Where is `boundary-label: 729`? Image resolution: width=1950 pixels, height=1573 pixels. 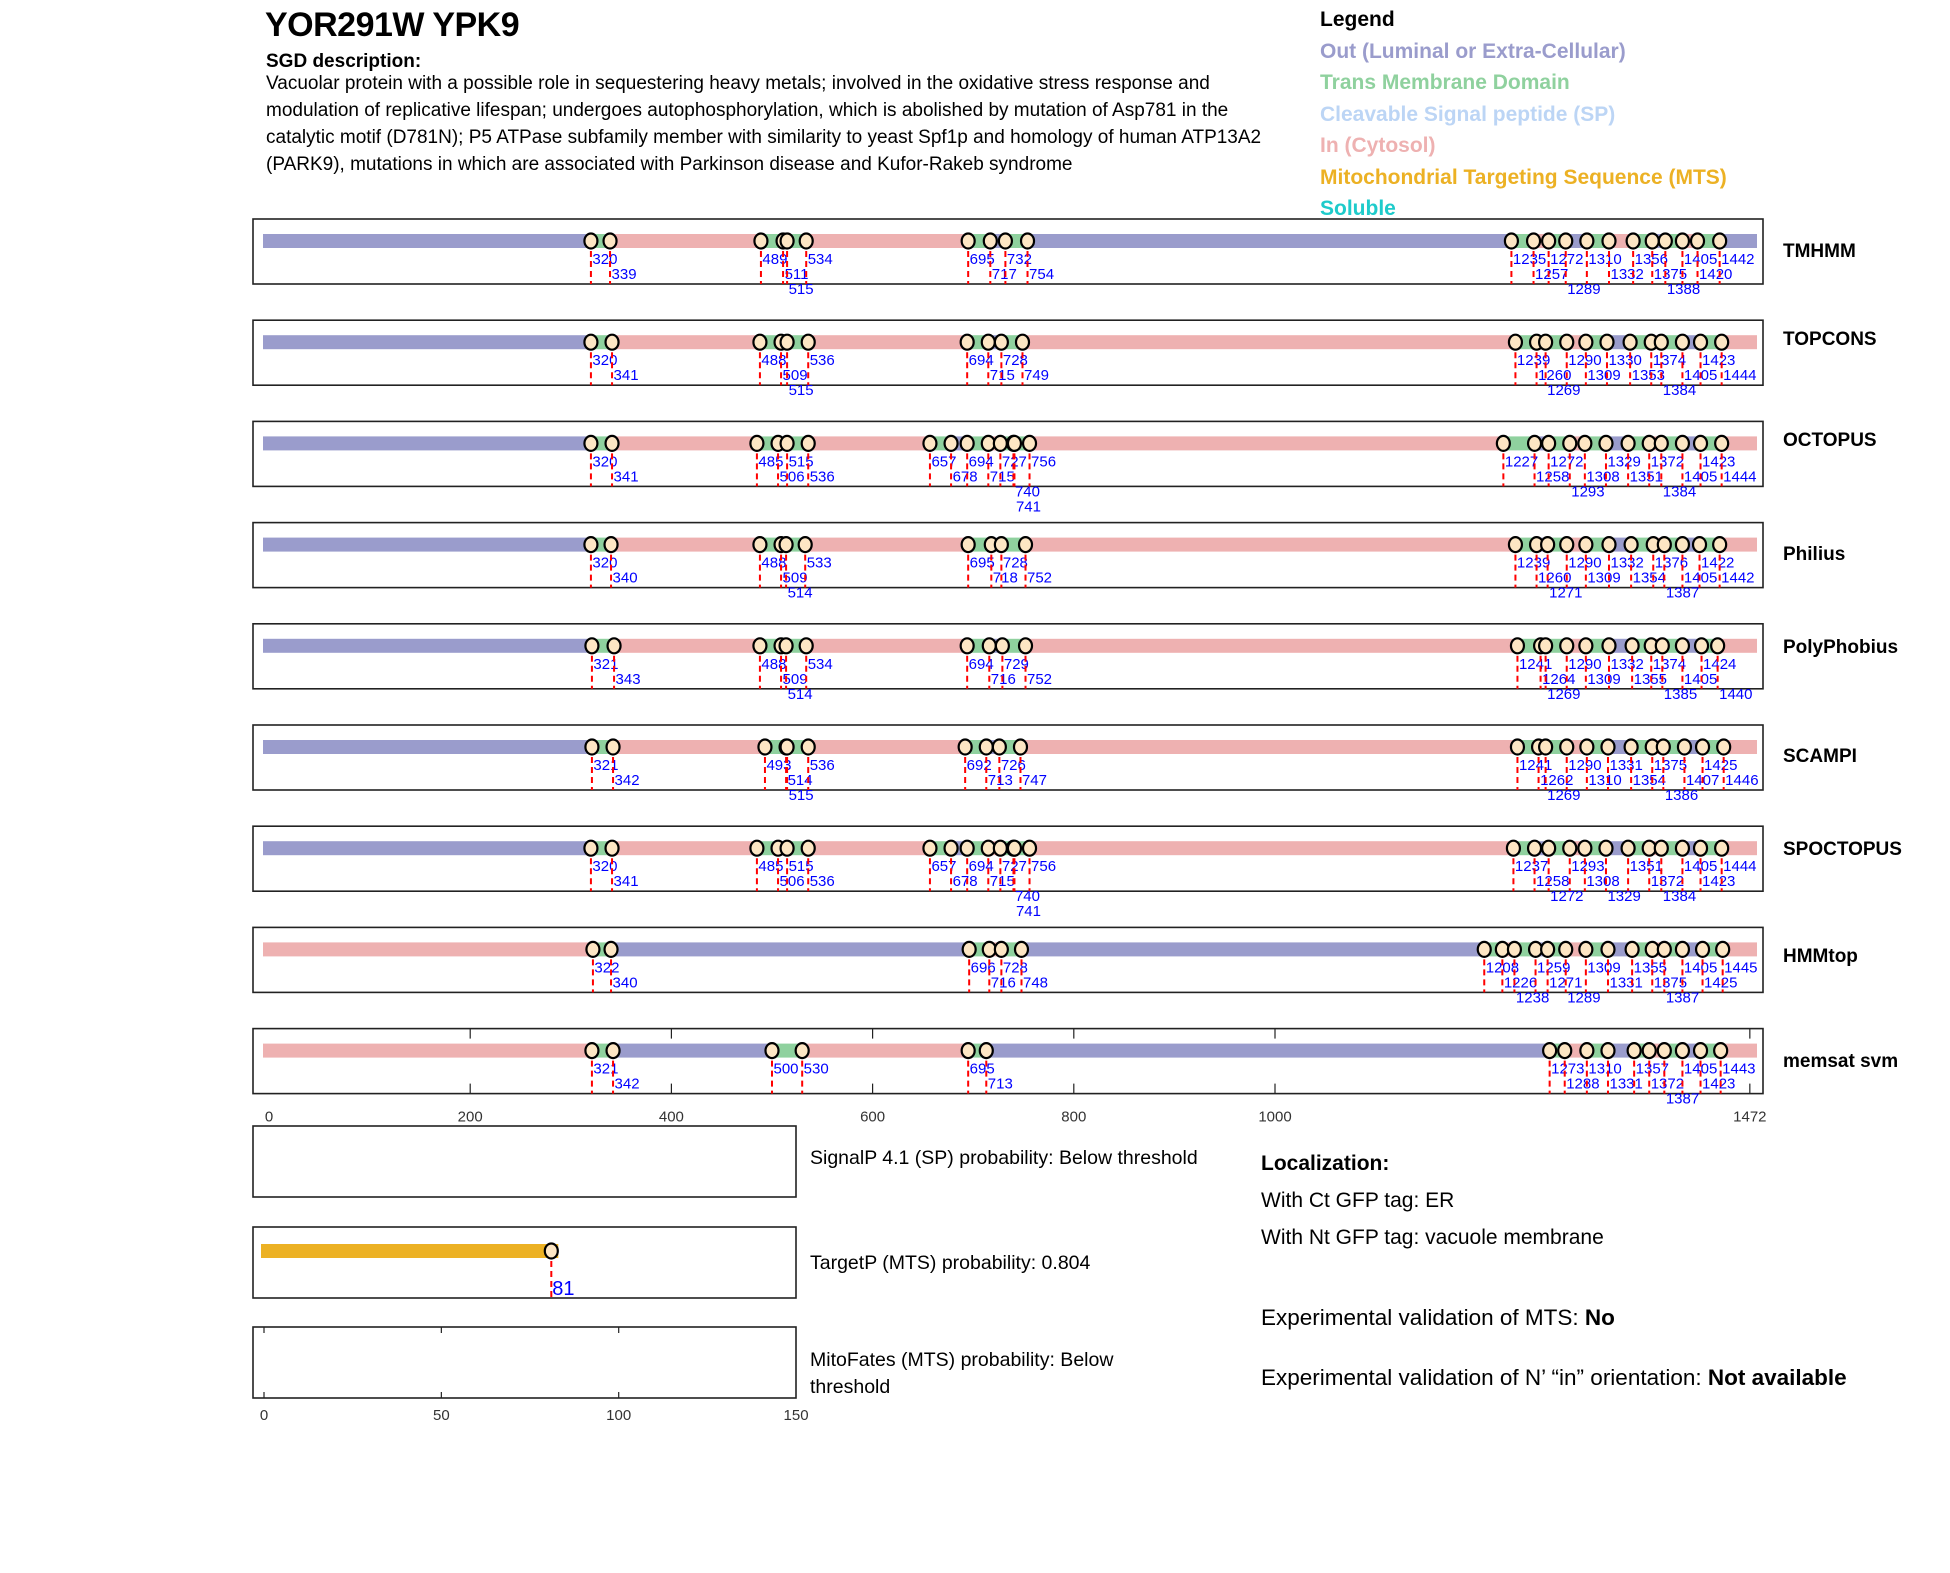 boundary-label: 729 is located at coordinates (1016, 664).